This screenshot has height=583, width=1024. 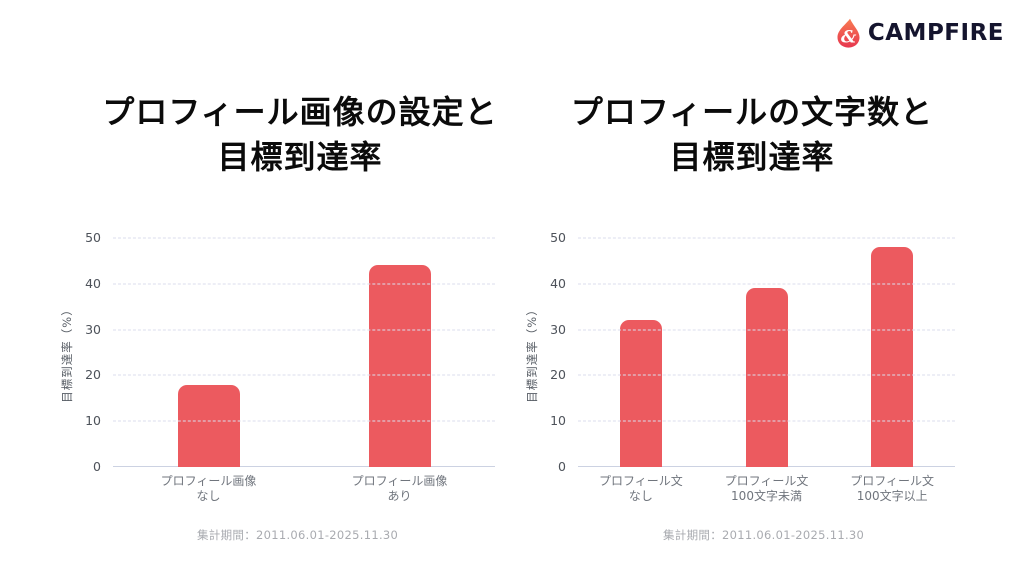 I want to click on campfire-logo: & CAMPFIRE, so click(x=920, y=33).